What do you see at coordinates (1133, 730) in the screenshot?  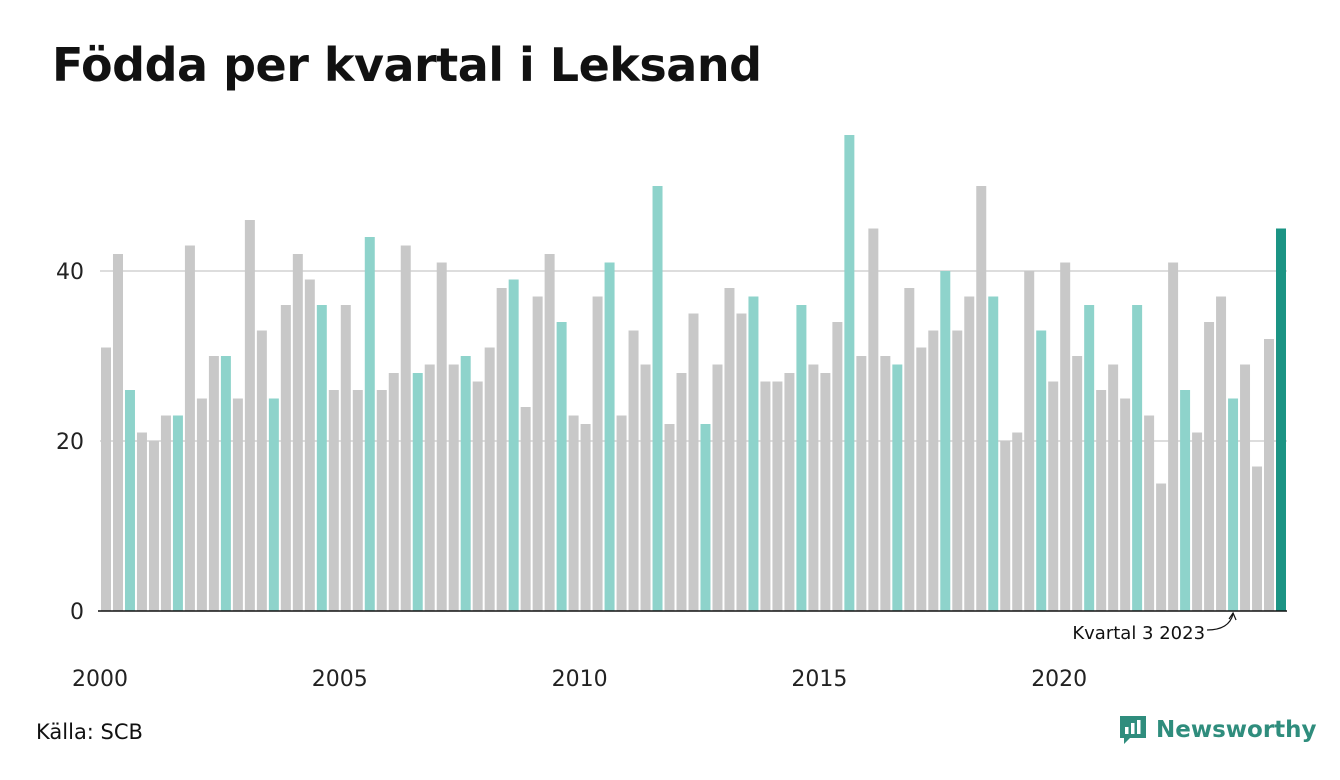 I see `newsworthy-logo-icon` at bounding box center [1133, 730].